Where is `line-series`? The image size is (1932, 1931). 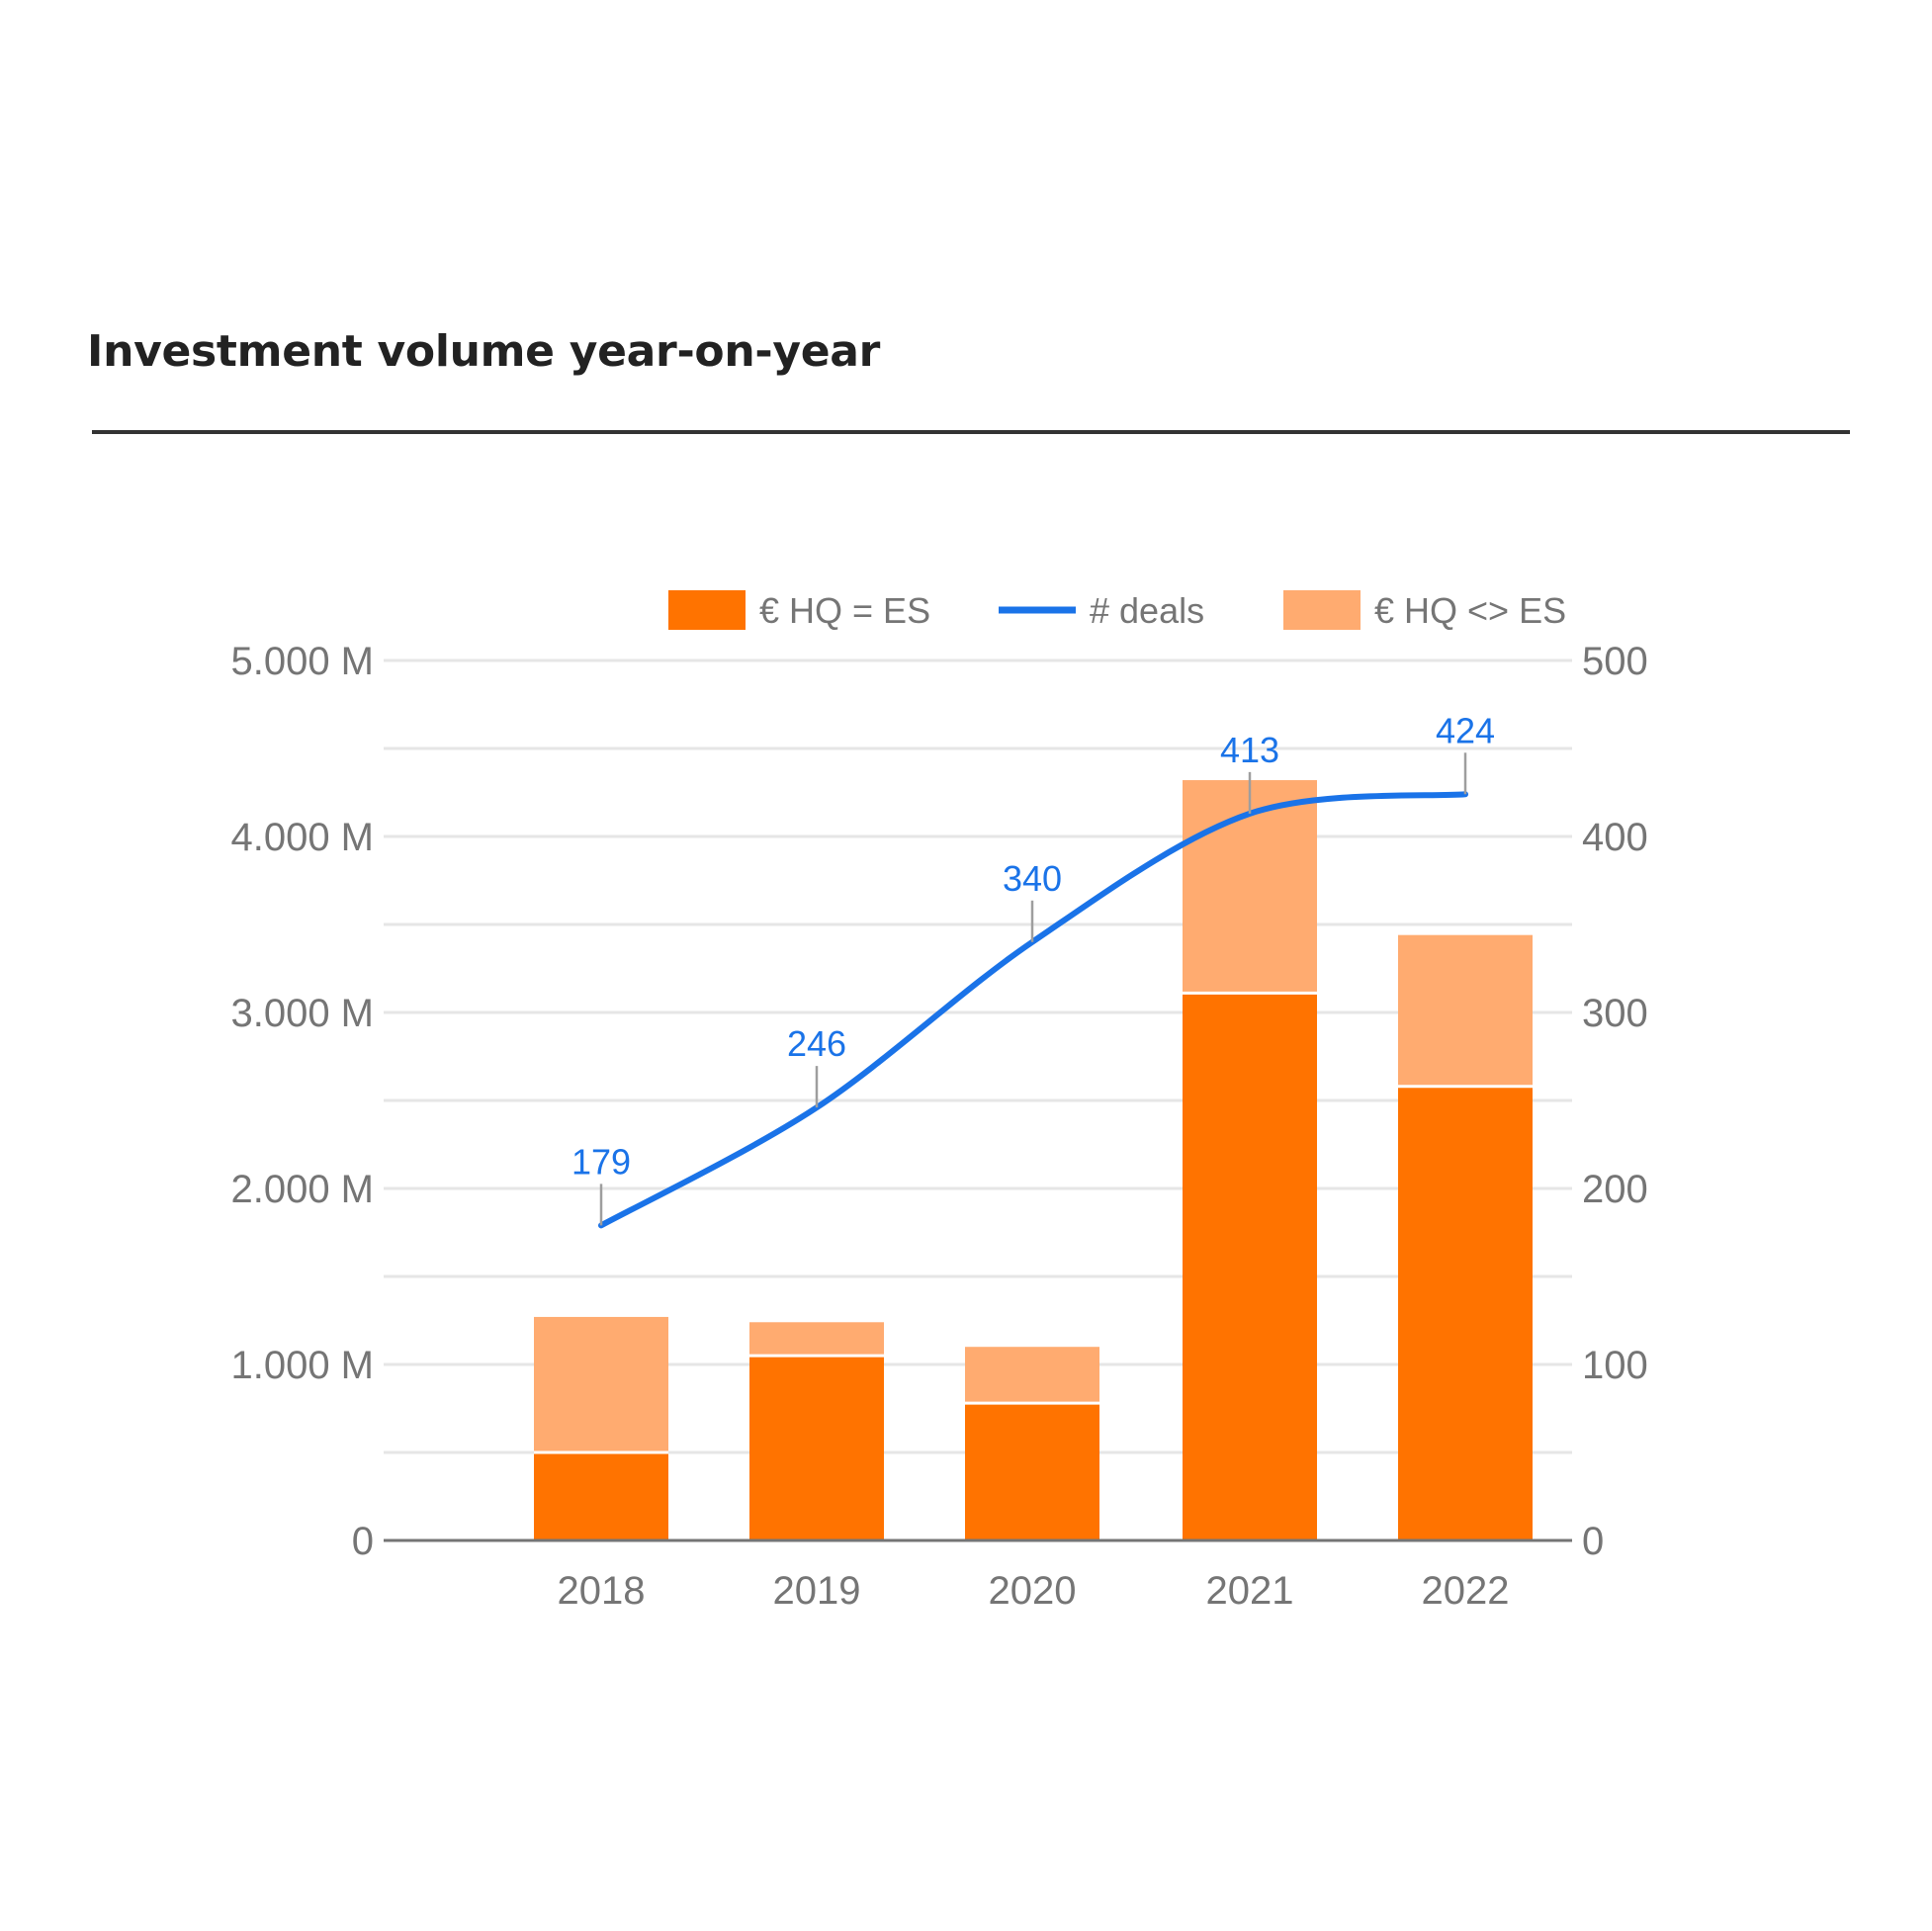
line-series is located at coordinates (1033, 1010).